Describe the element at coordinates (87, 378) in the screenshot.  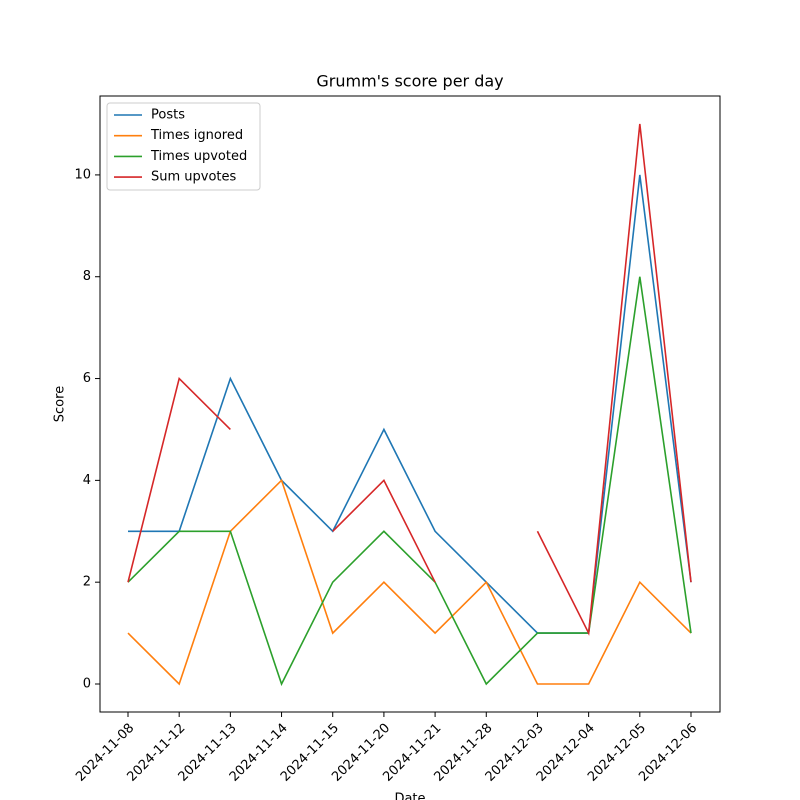
I see `y-tick-label: 6` at that location.